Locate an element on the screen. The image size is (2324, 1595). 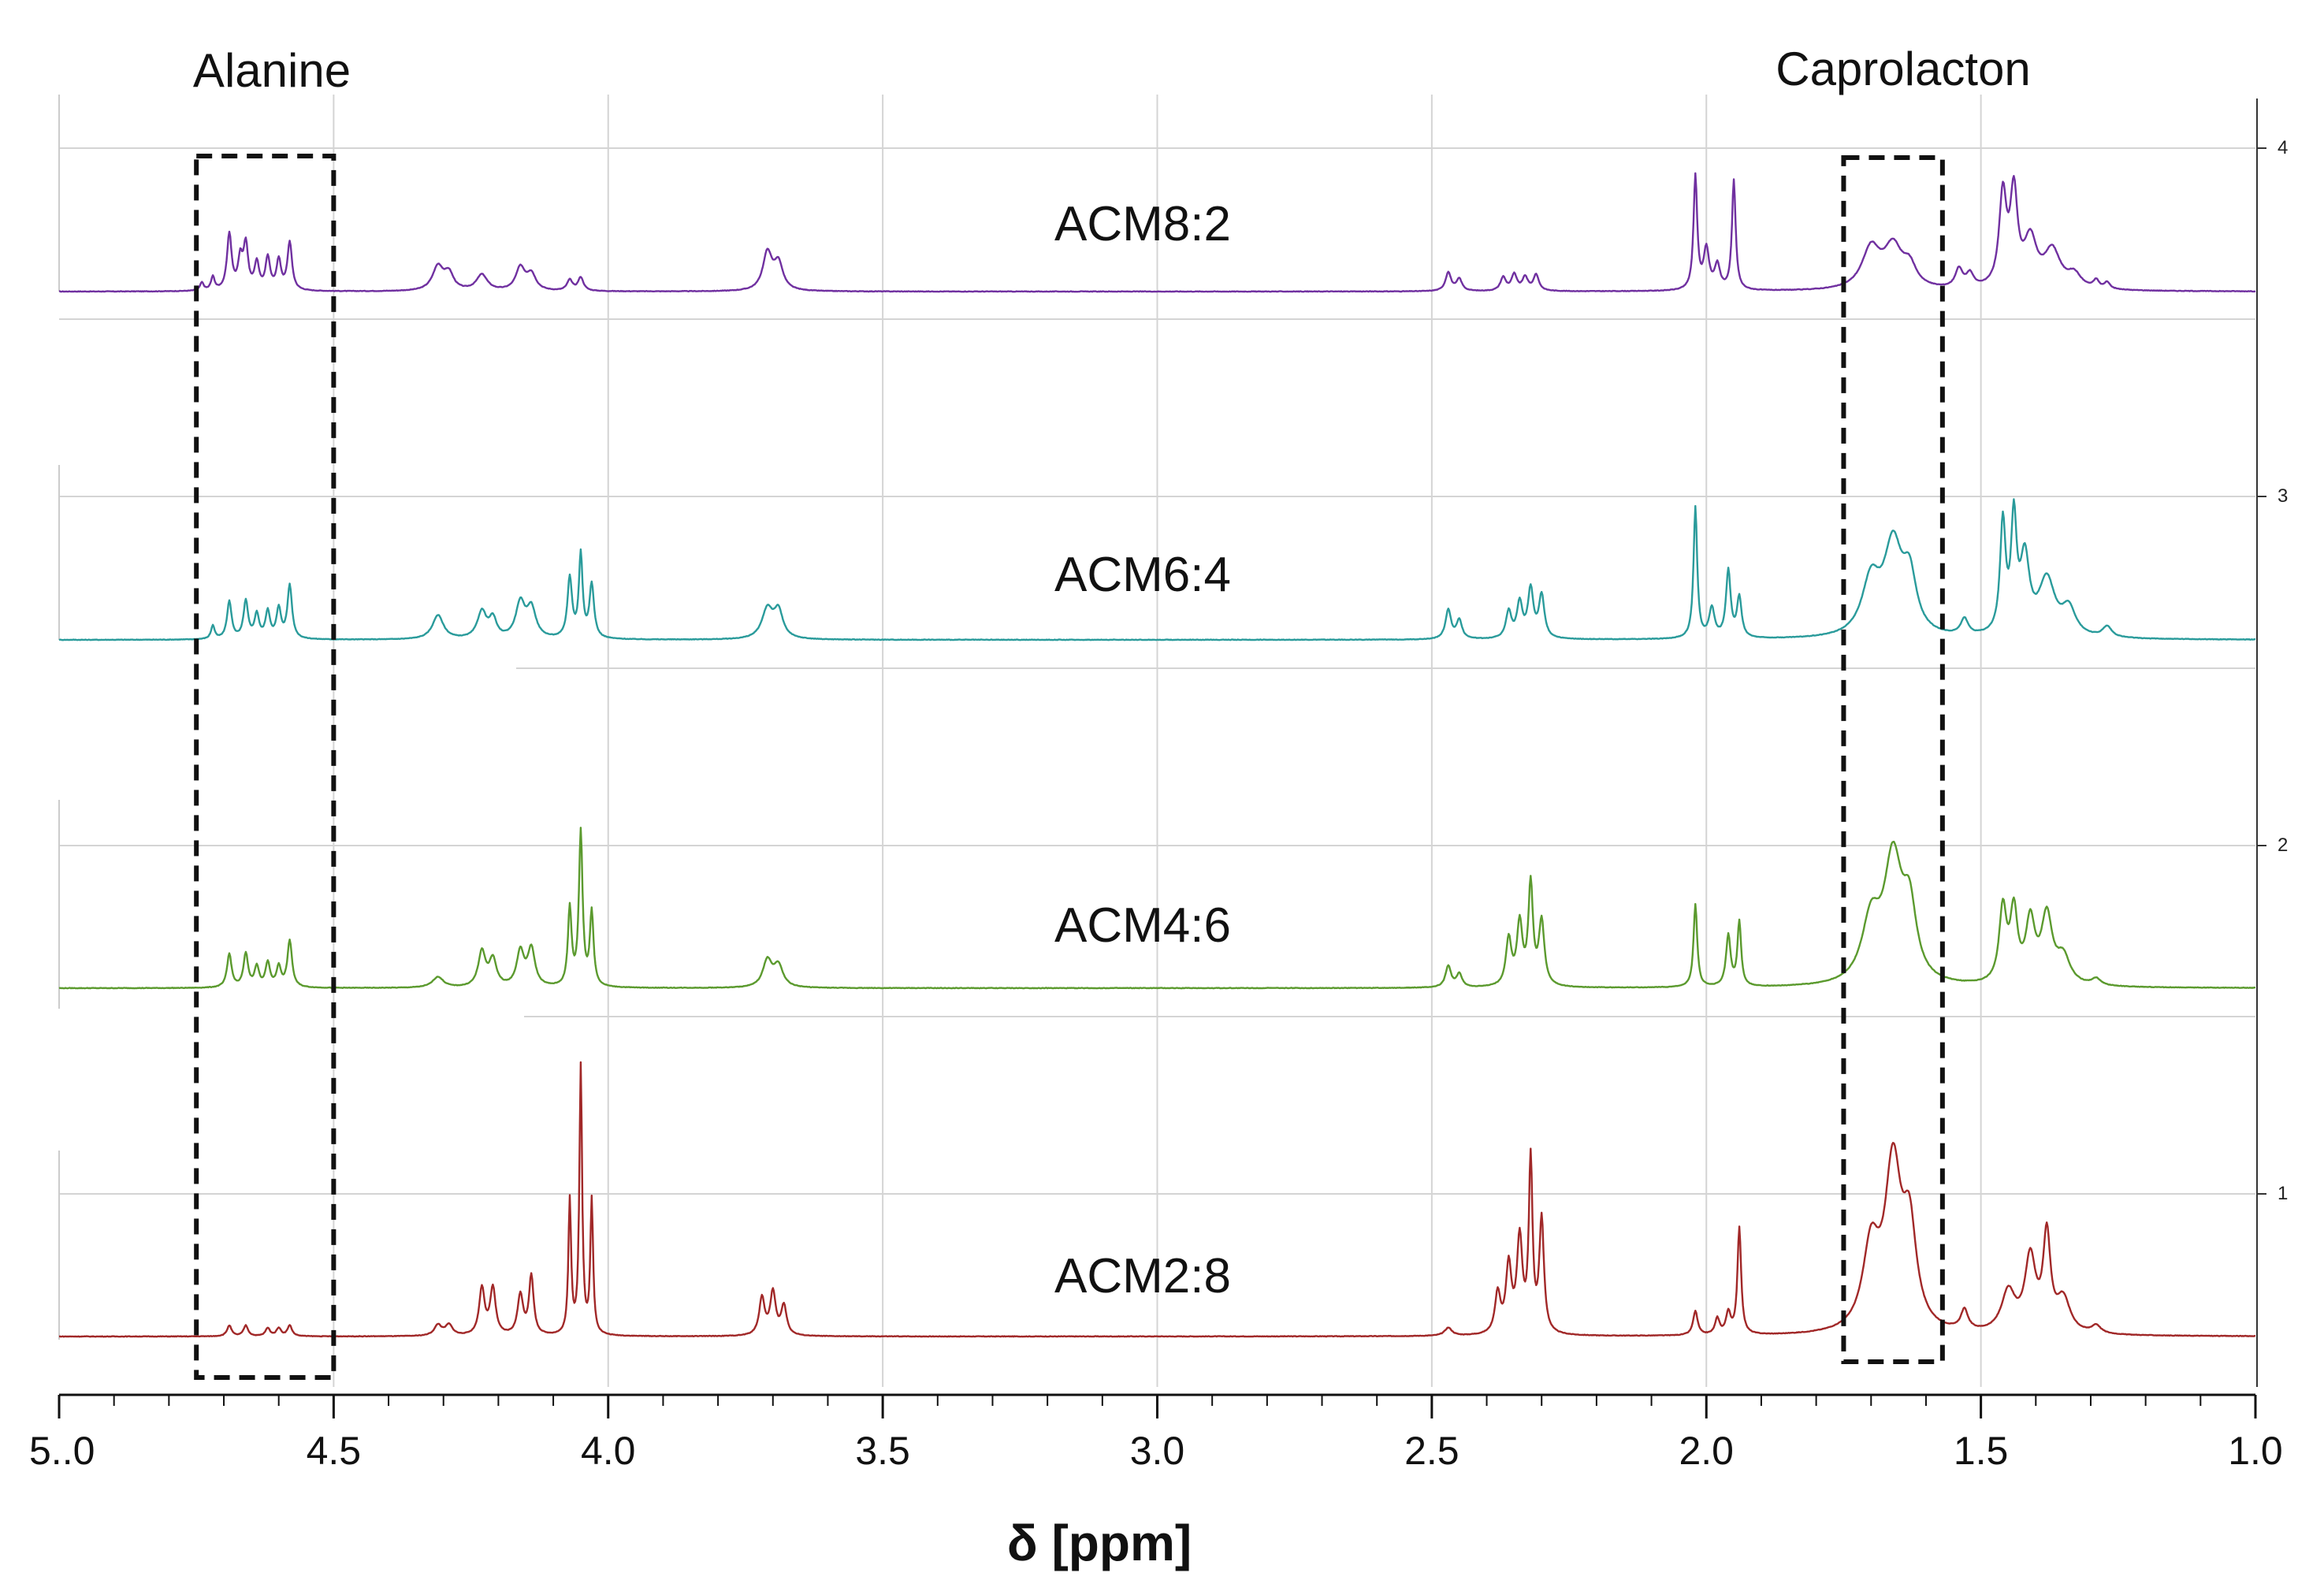
x-axis: 5..0 4.5 4.0 3.5 3.0 2.5 2.0 1.5 1.0 is located at coordinates (1156, 1433).